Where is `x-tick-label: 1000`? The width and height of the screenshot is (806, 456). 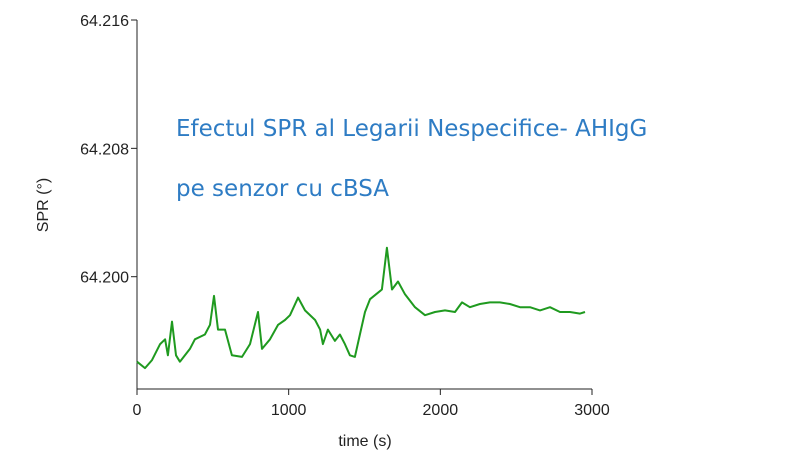 x-tick-label: 1000 is located at coordinates (289, 410).